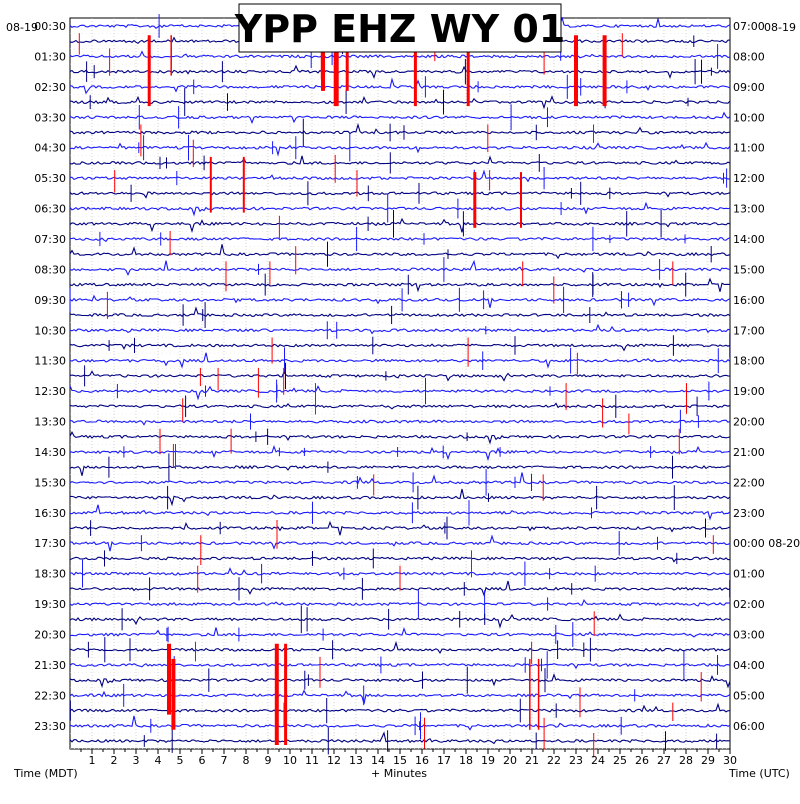 The width and height of the screenshot is (800, 804). I want to click on x-tick-label-26: 26, so click(642, 760).